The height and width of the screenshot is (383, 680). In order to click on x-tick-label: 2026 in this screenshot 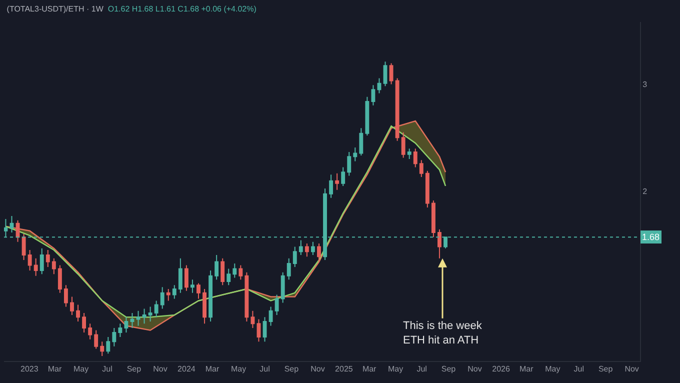, I will do `click(501, 369)`.